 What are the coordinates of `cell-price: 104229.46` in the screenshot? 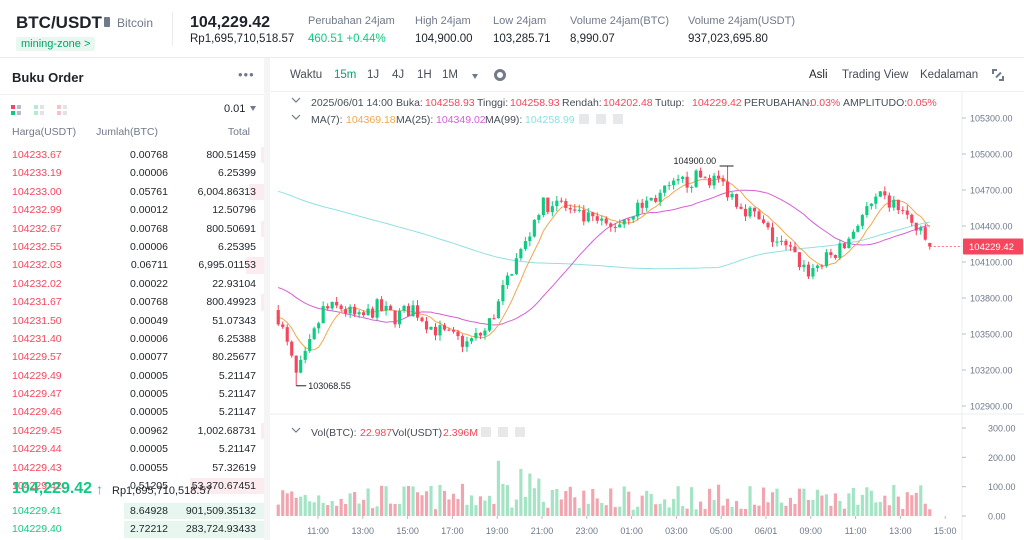 It's located at (37, 412).